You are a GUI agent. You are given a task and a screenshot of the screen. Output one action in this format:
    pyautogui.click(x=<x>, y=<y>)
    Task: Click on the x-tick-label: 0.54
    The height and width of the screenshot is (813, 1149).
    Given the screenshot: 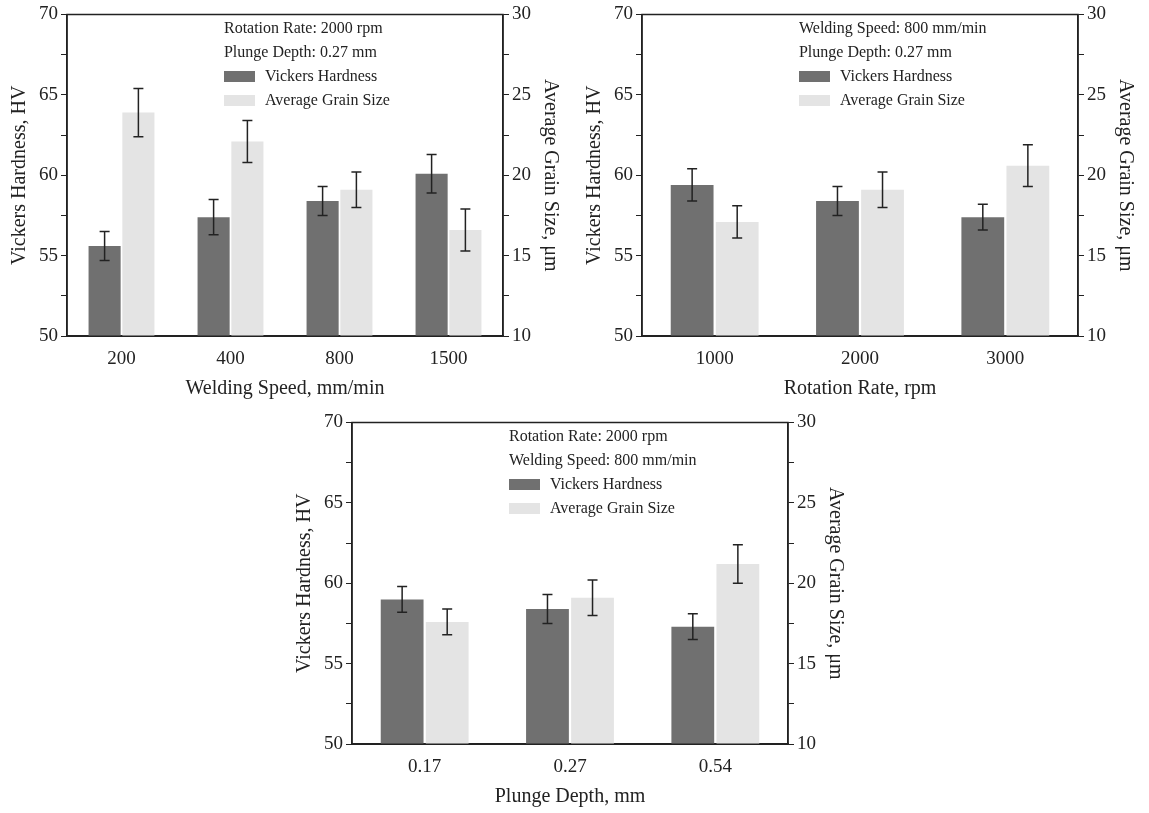 What is the action you would take?
    pyautogui.click(x=715, y=765)
    